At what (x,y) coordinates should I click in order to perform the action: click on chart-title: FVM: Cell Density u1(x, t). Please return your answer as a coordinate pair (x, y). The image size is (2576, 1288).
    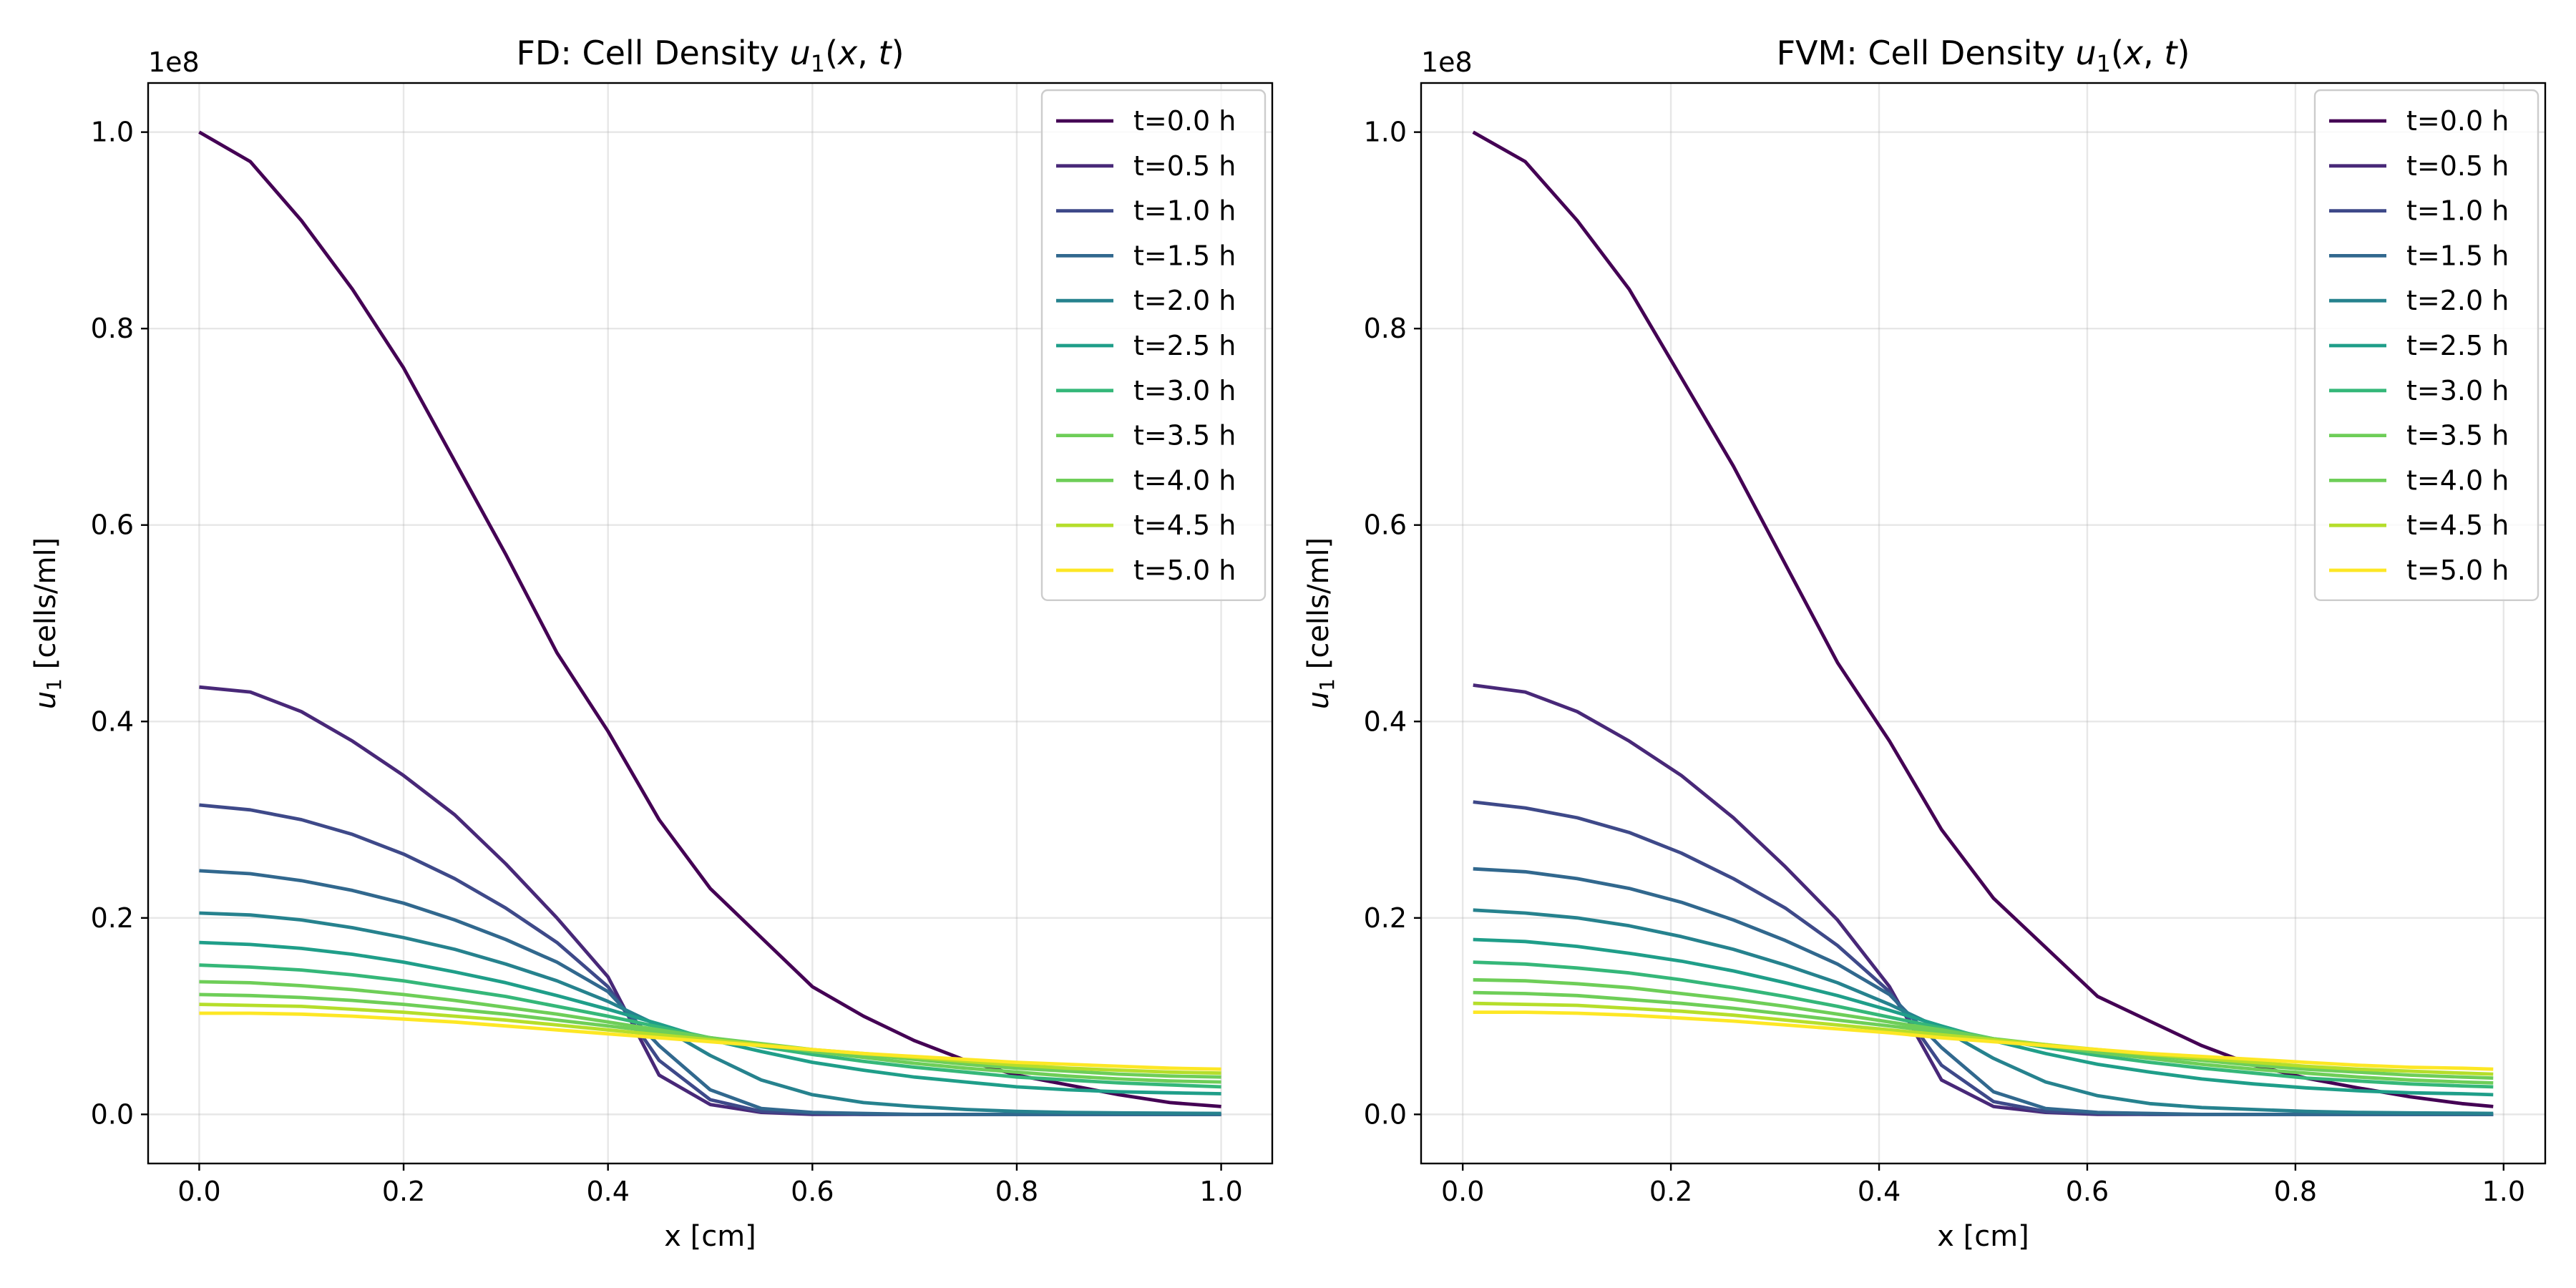
    Looking at the image, I should click on (1983, 55).